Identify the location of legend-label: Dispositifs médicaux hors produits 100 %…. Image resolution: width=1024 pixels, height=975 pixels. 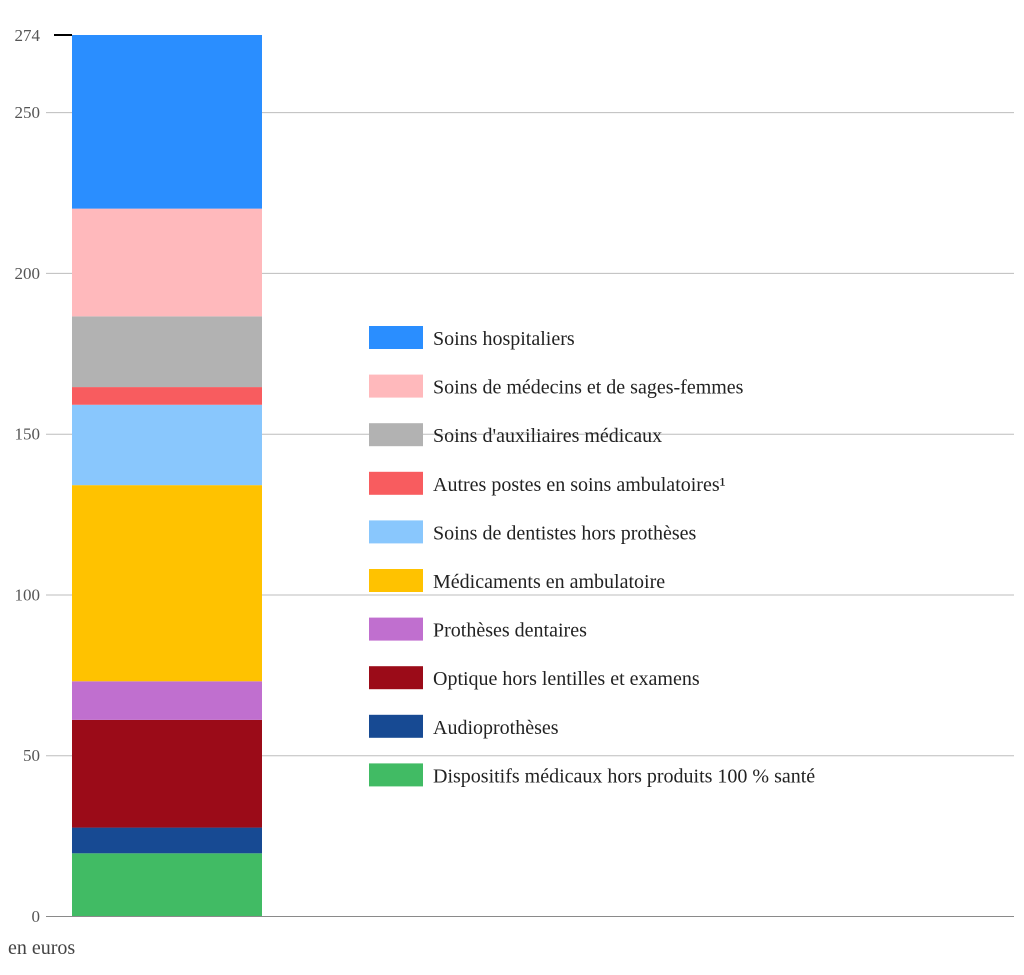
(624, 776).